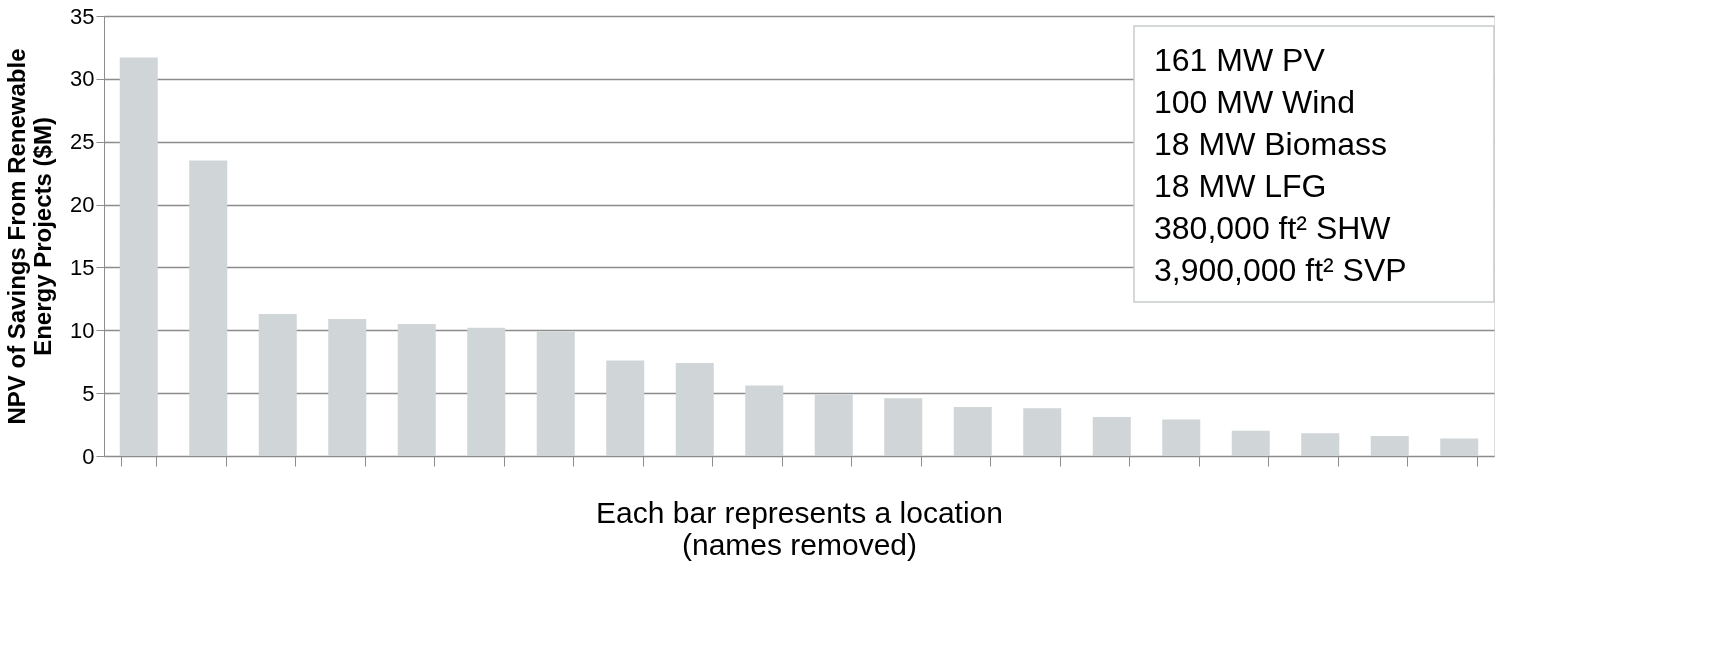  Describe the element at coordinates (82, 205) in the screenshot. I see `y-tick-label: 20` at that location.